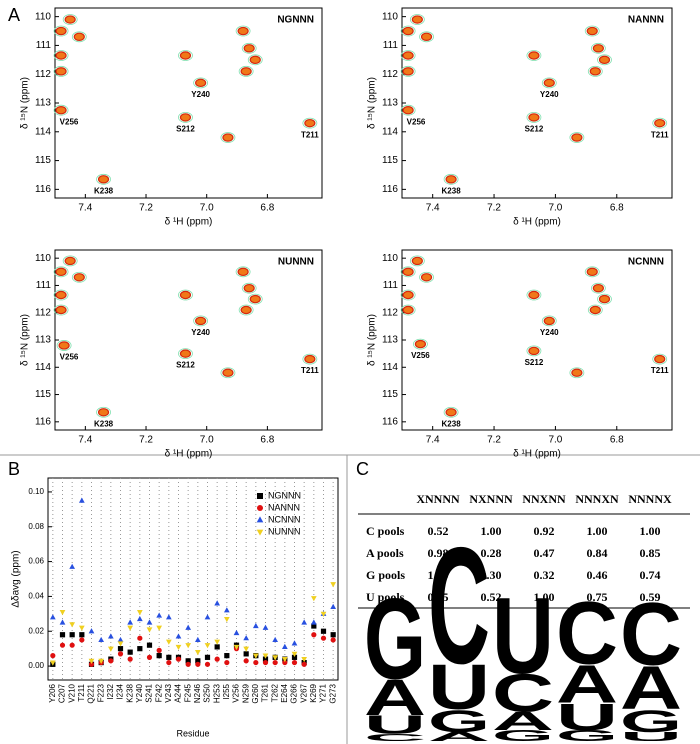 The image size is (700, 744). Describe the element at coordinates (296, 262) in the screenshot. I see `chart-title: NUNNN` at that location.